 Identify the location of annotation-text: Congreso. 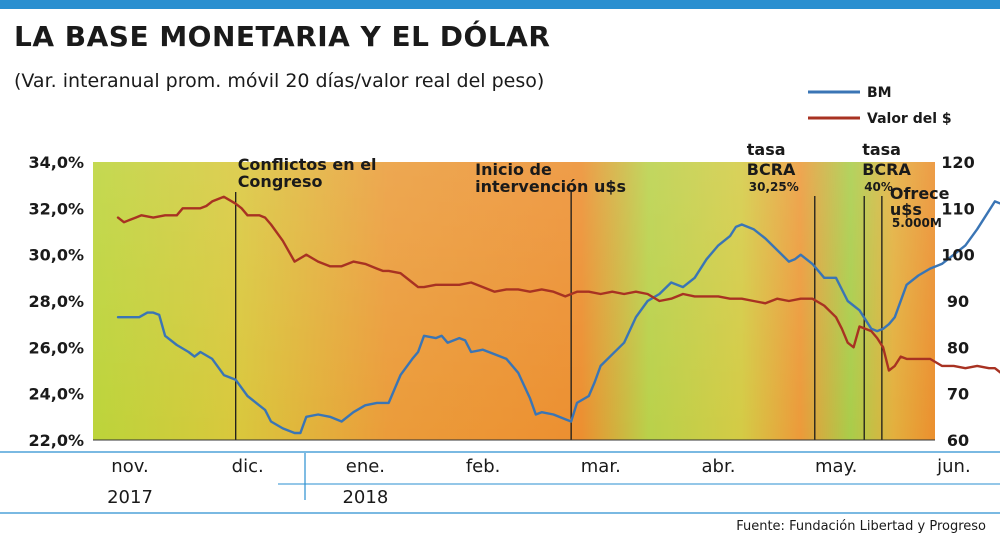
(280, 181).